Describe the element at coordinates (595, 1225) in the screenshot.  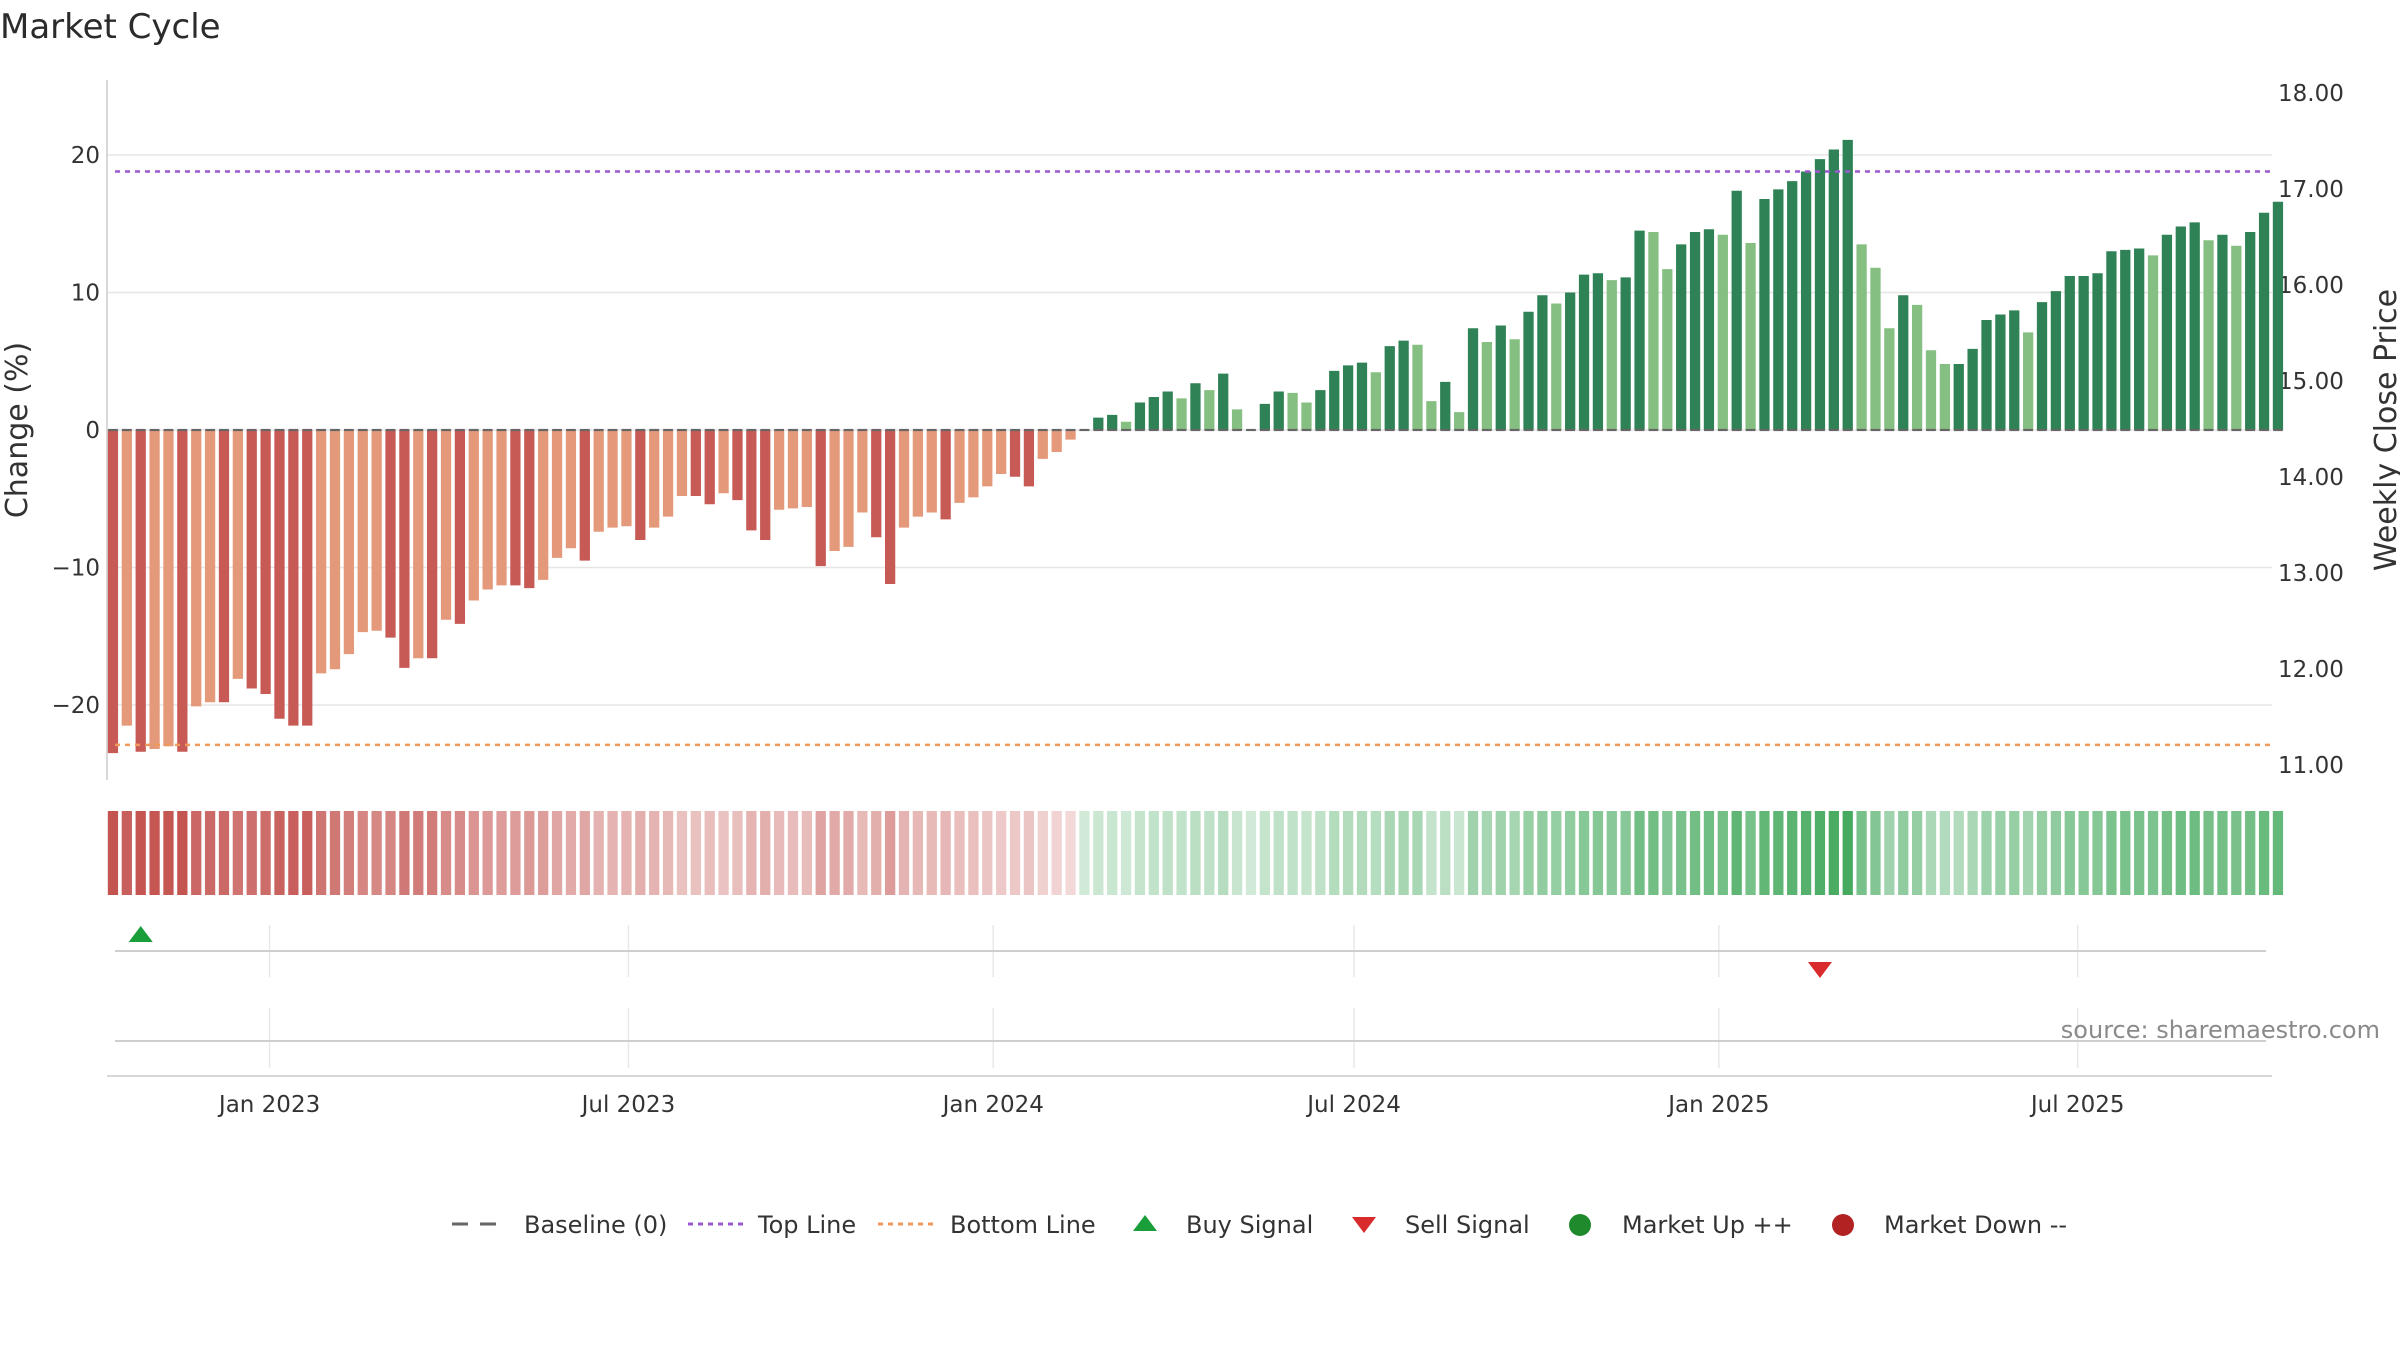
I see `legend-label-baseline: Baseline (0)` at that location.